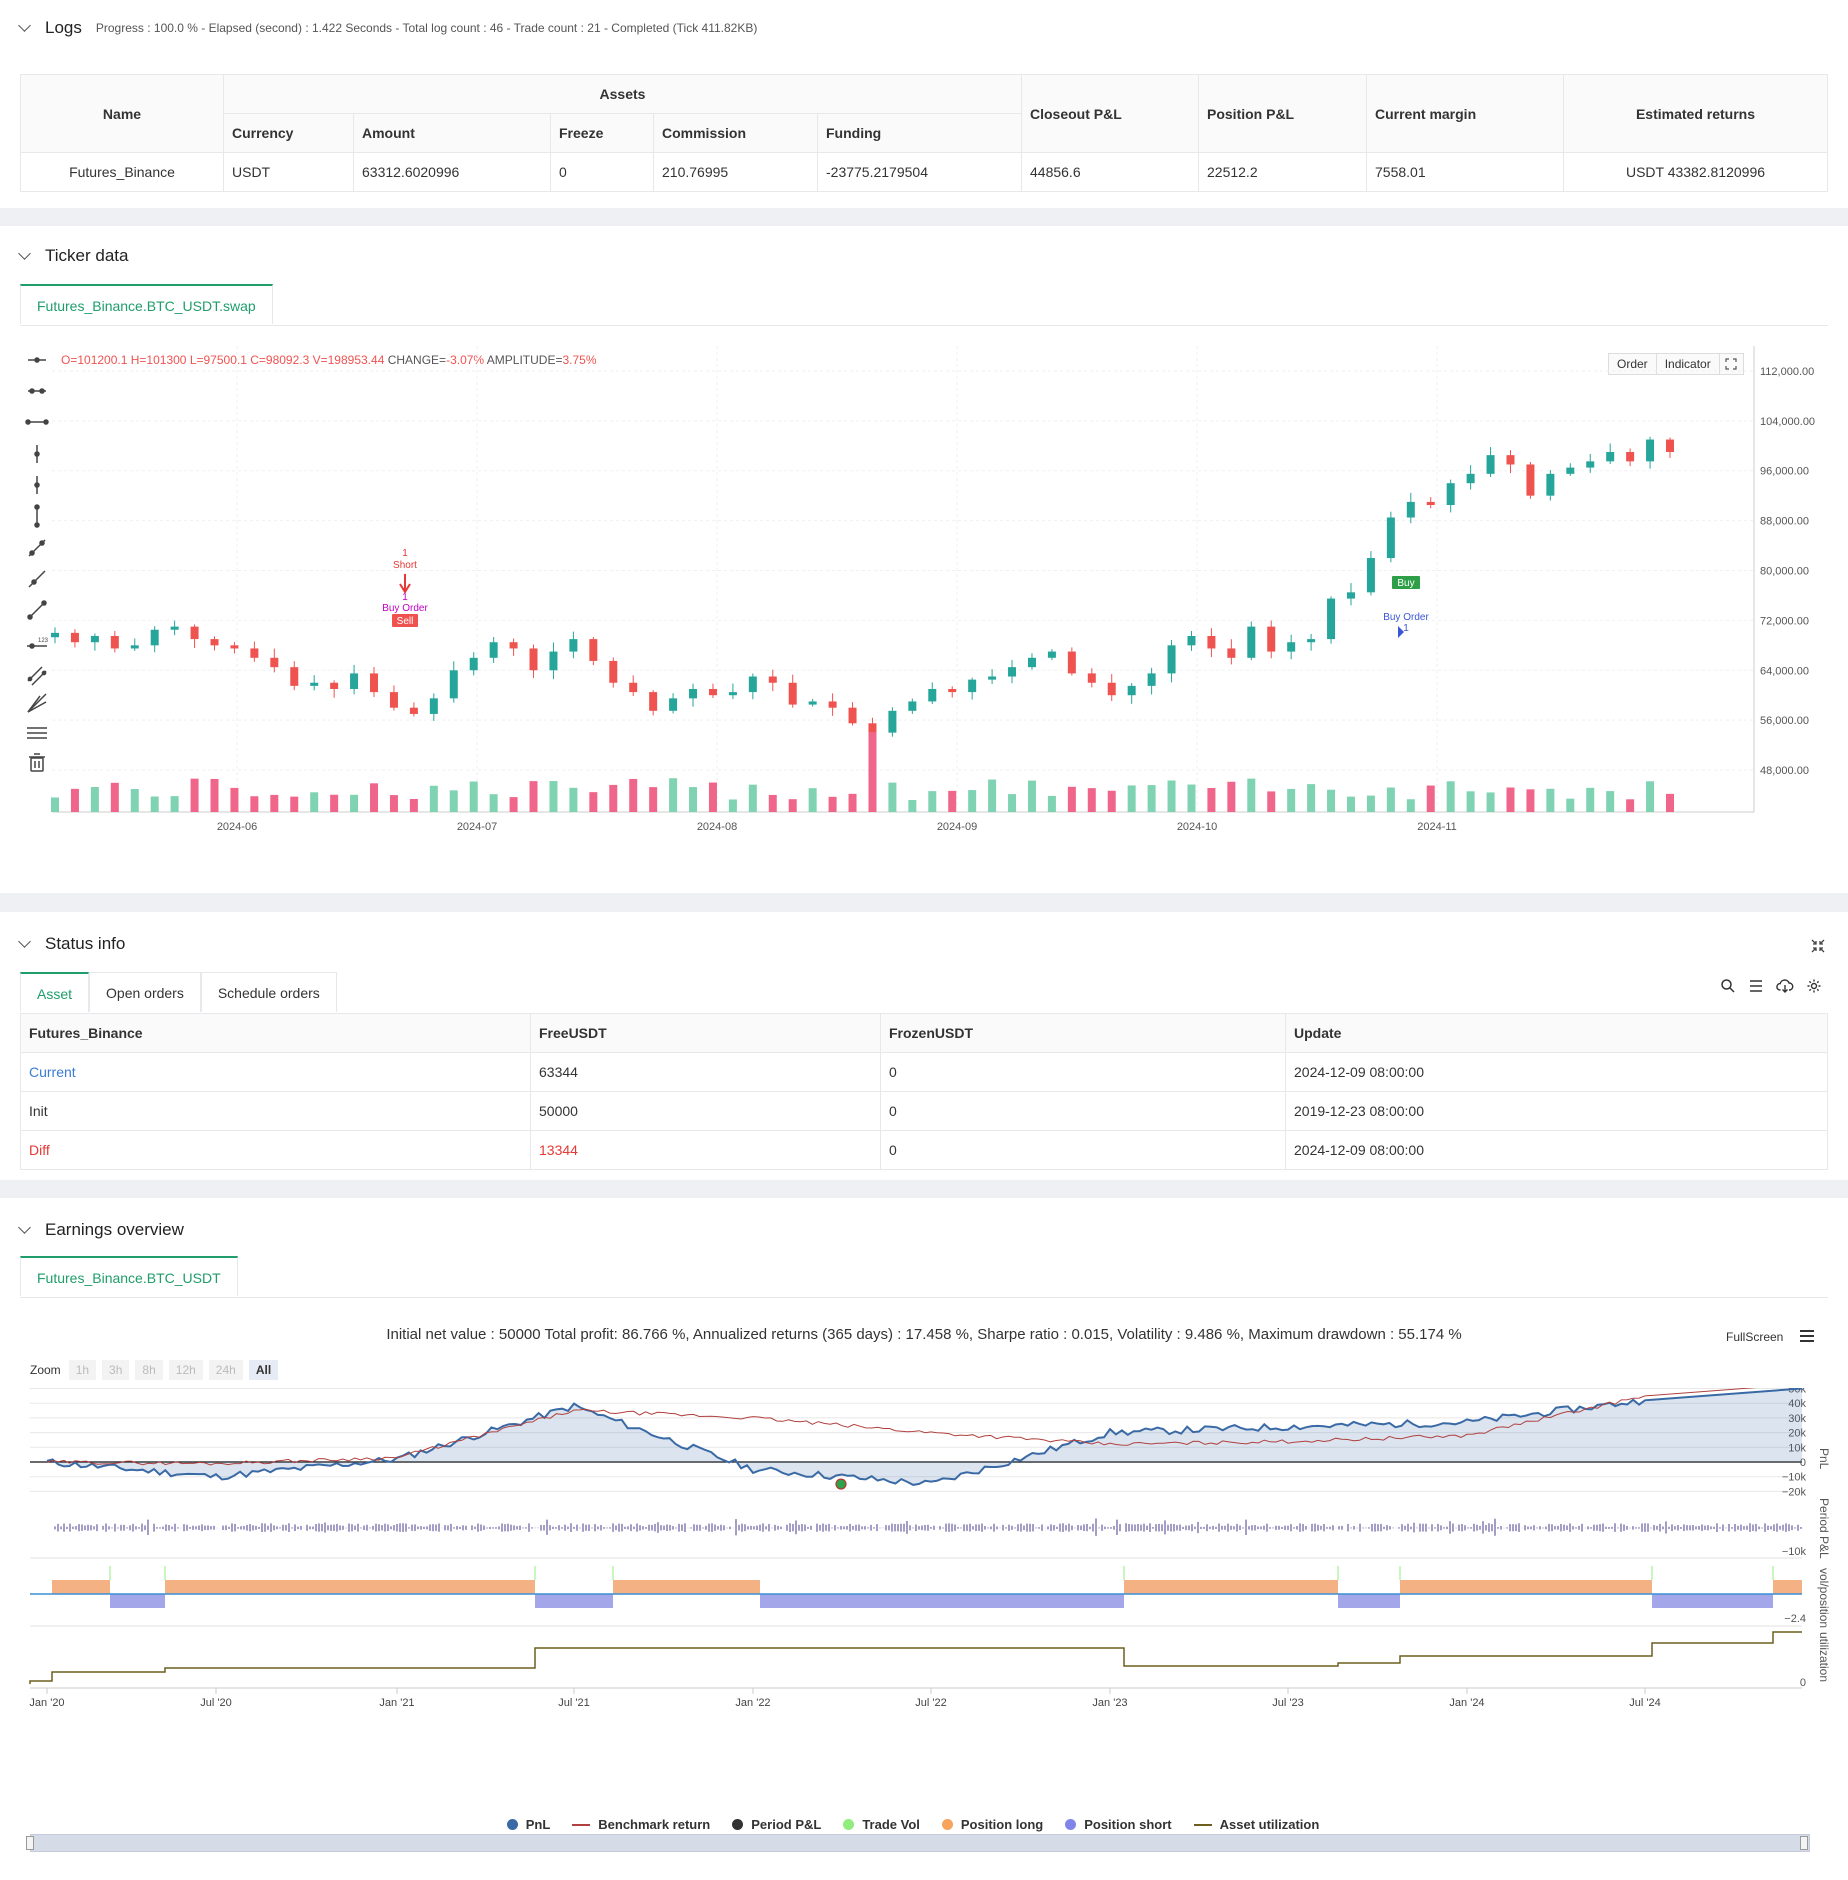 The image size is (1848, 1880). What do you see at coordinates (37, 579) in the screenshot?
I see `ray-line-icon` at bounding box center [37, 579].